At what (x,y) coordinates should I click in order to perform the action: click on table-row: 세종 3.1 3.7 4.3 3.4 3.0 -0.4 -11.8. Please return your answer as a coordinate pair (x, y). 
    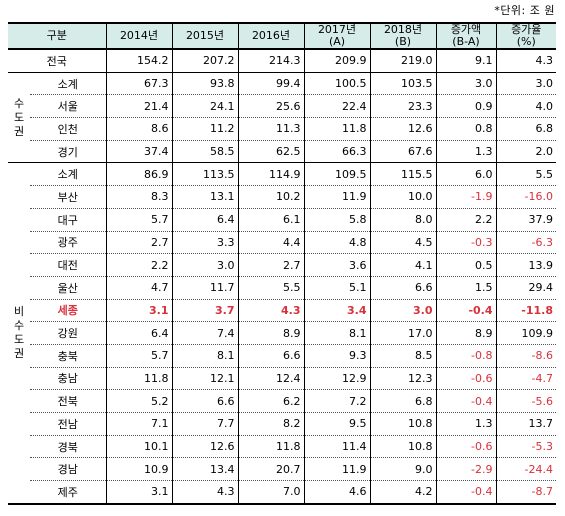
    Looking at the image, I should click on (282, 310).